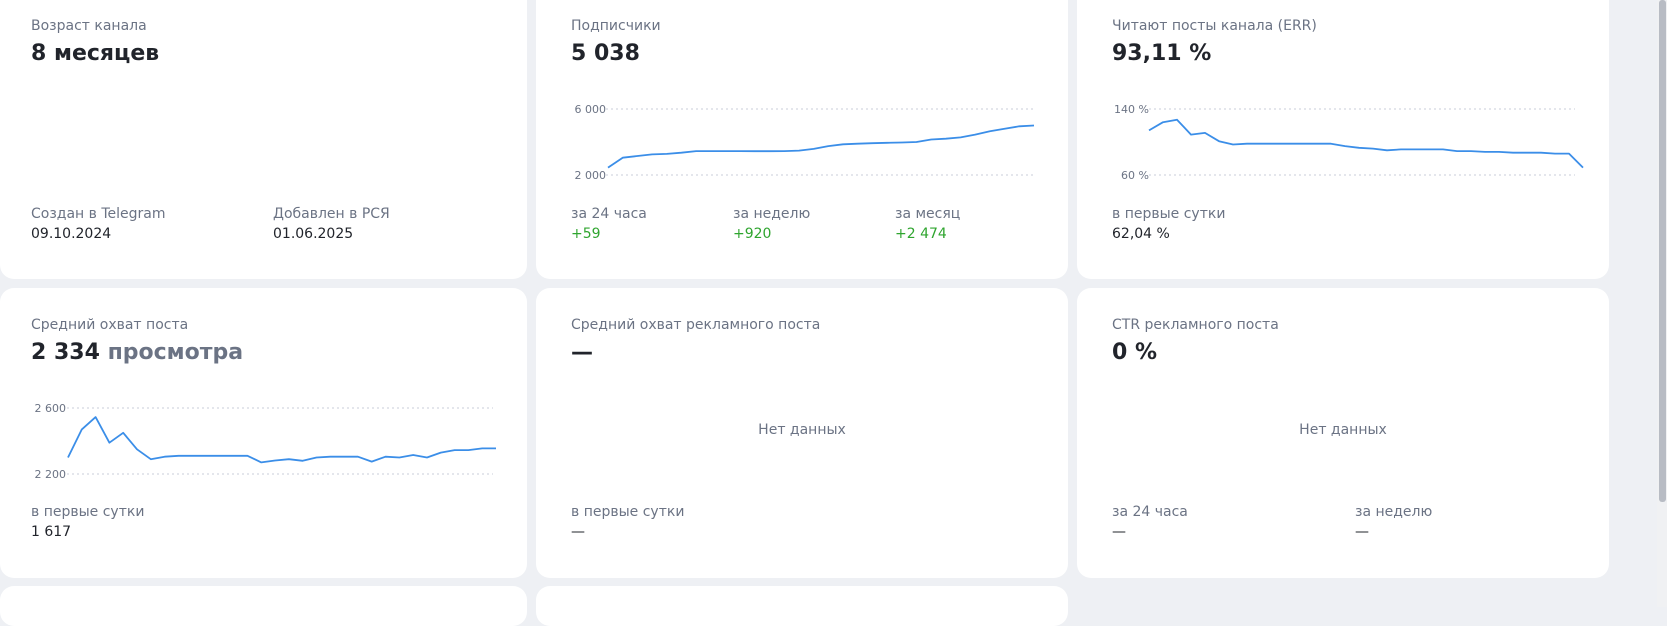  I want to click on avg-reach-label: Средний охват поста, so click(110, 325).